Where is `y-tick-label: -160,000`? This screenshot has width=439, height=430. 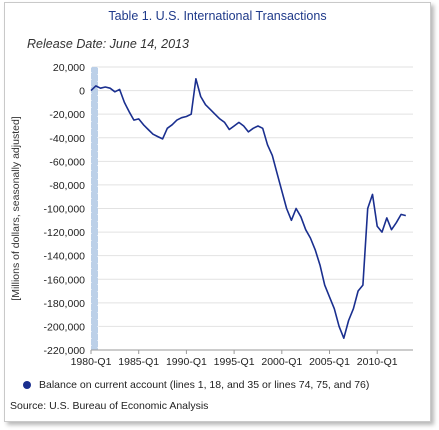
y-tick-label: -160,000 is located at coordinates (65, 280).